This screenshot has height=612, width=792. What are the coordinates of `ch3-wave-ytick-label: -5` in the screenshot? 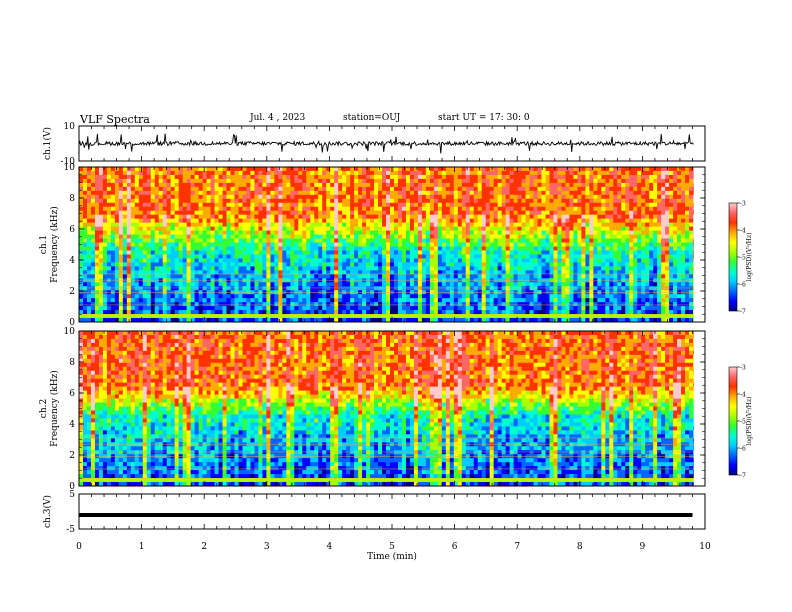 It's located at (70, 530).